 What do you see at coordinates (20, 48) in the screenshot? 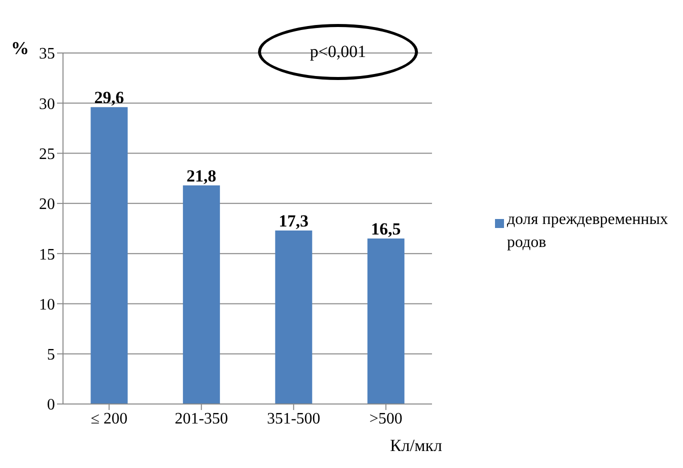
I see `y-axis-title: %` at bounding box center [20, 48].